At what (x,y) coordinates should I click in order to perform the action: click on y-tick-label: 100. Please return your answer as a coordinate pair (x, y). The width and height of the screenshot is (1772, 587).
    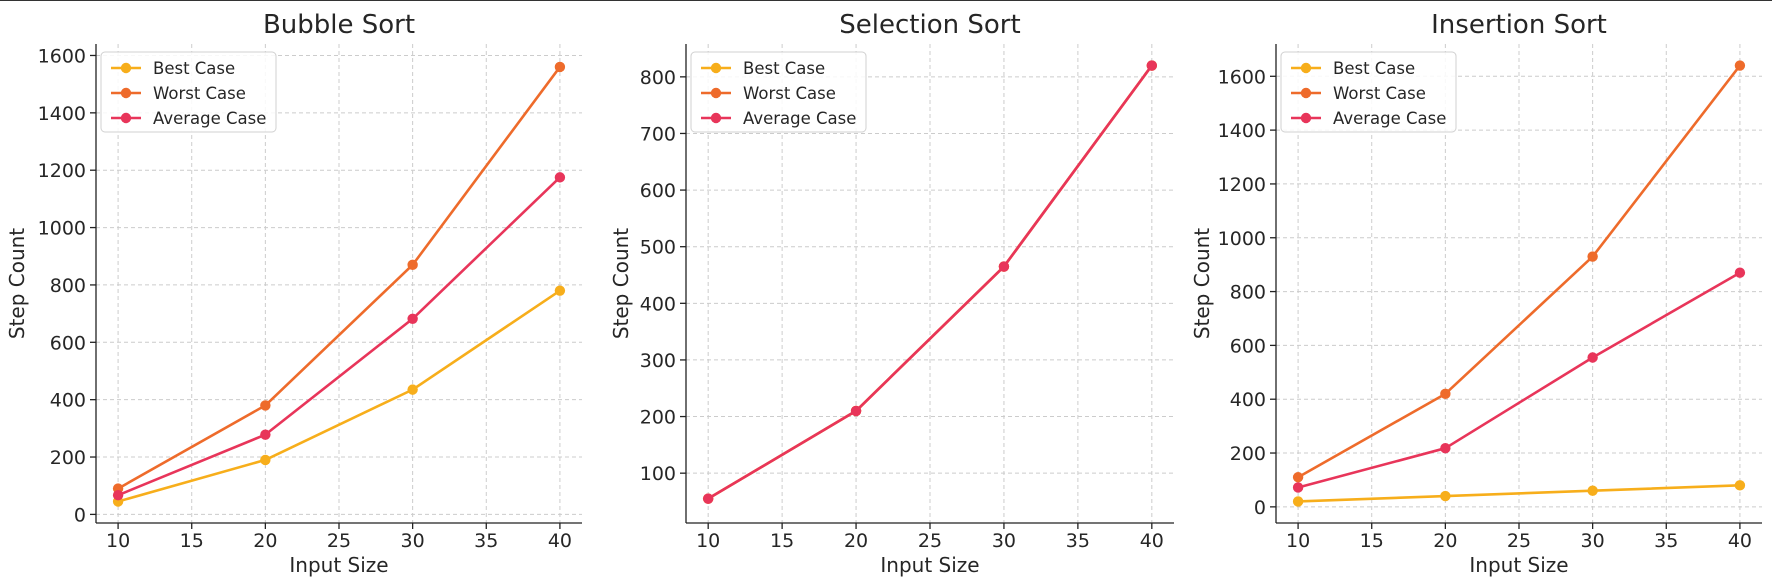
    Looking at the image, I should click on (658, 474).